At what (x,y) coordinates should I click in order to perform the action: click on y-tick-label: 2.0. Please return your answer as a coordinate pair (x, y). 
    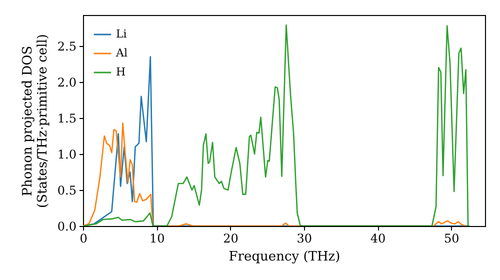
    Looking at the image, I should click on (66, 82).